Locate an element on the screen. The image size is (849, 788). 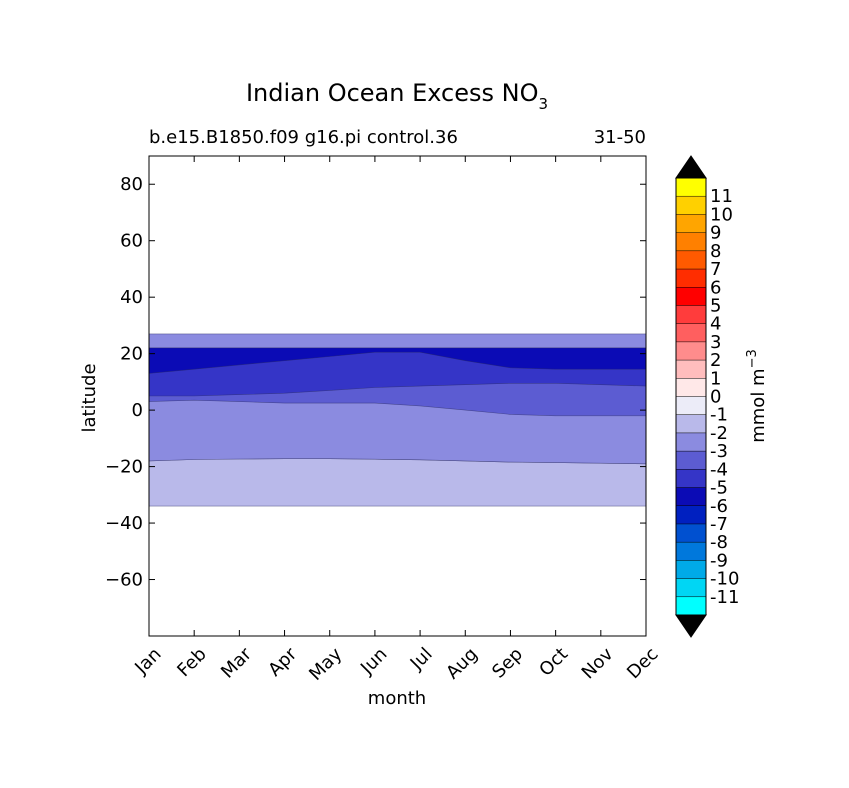
y-tick-label: 40 is located at coordinates (131, 297).